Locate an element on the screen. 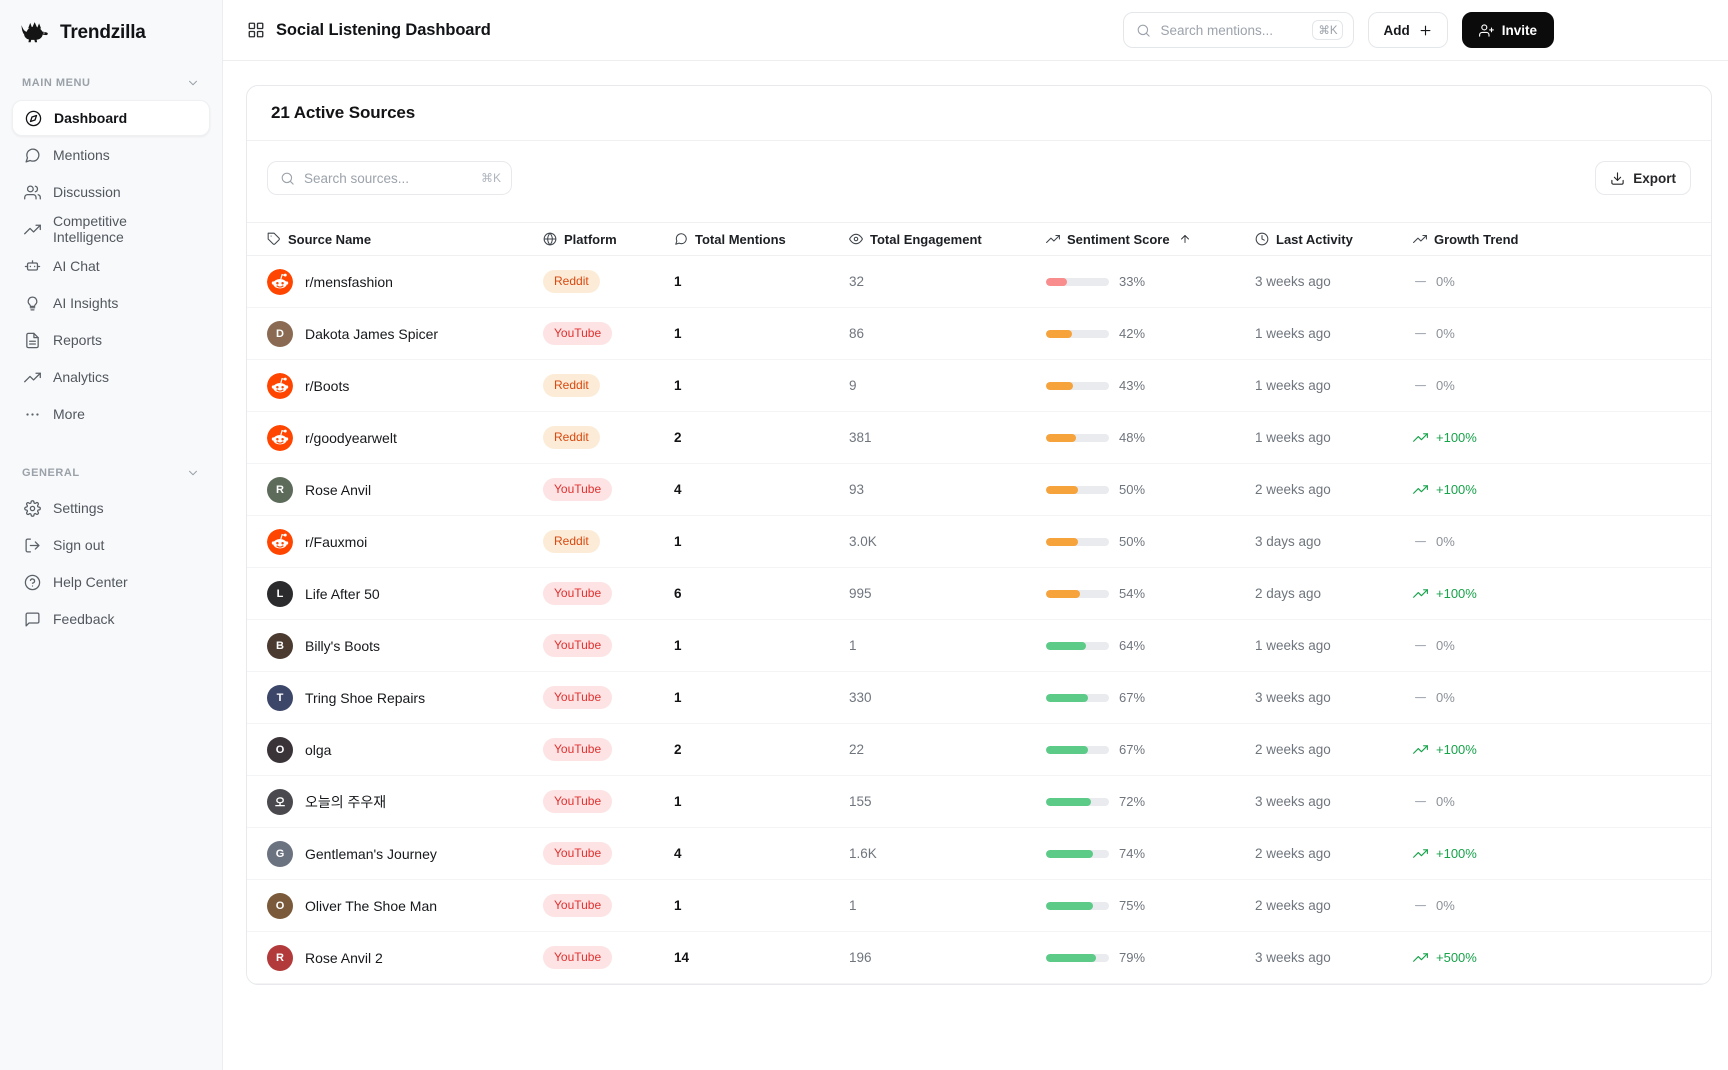 The height and width of the screenshot is (1070, 1728). column-header-label: Last Activity is located at coordinates (1314, 239).